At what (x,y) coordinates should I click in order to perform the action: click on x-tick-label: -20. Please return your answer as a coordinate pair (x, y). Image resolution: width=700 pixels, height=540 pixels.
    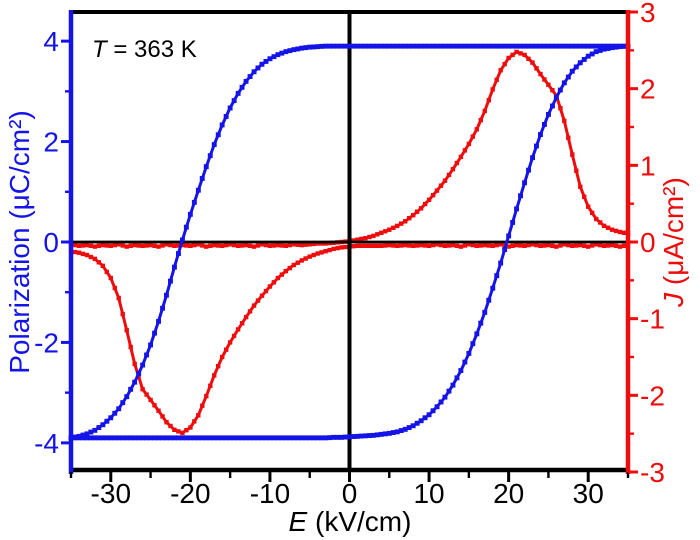
    Looking at the image, I should click on (190, 493).